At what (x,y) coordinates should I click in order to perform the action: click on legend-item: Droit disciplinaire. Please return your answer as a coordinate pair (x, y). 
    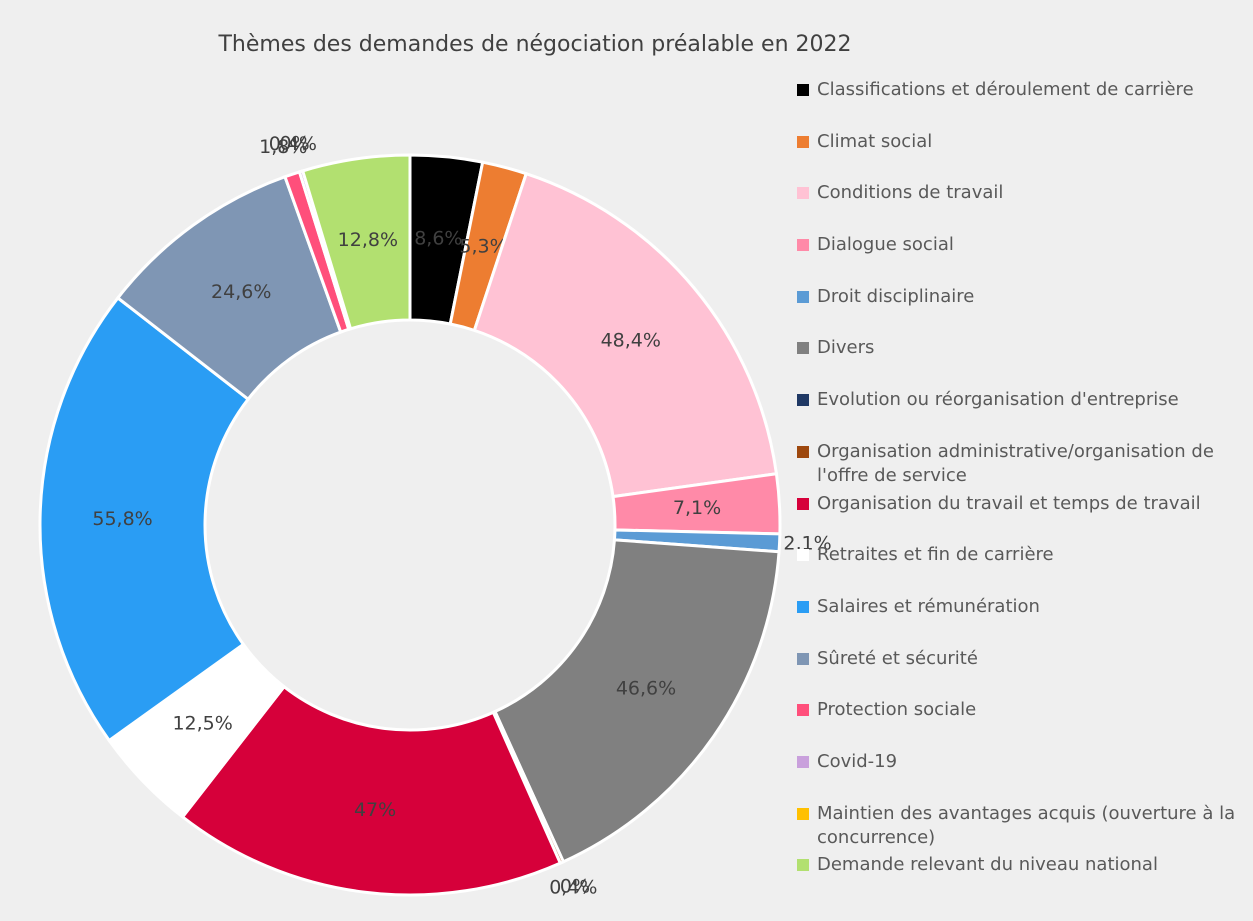
    Looking at the image, I should click on (1022, 311).